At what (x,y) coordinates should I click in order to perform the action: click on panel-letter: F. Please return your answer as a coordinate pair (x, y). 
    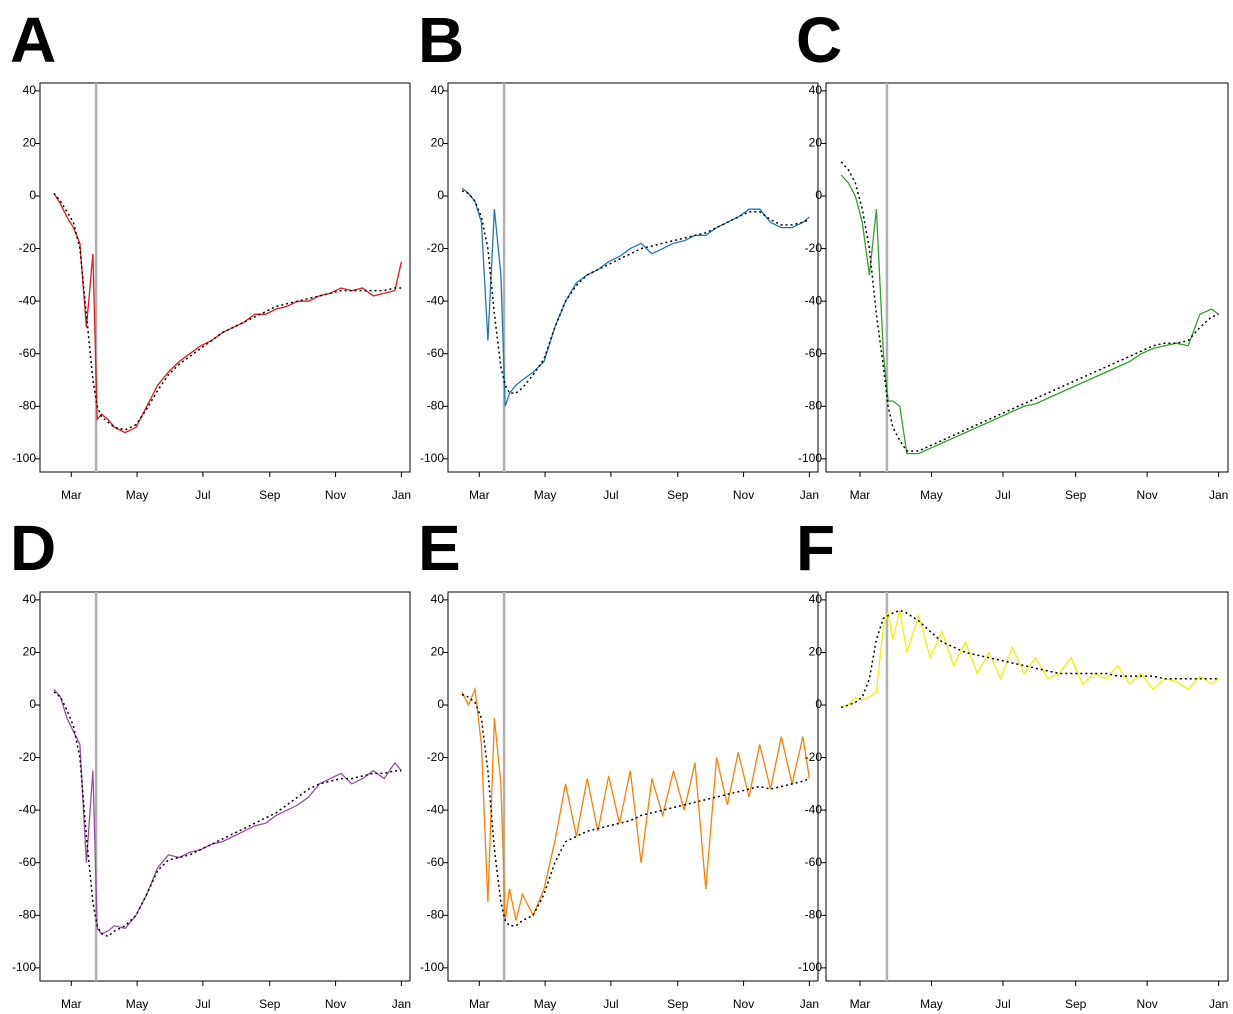
    Looking at the image, I should click on (815, 548).